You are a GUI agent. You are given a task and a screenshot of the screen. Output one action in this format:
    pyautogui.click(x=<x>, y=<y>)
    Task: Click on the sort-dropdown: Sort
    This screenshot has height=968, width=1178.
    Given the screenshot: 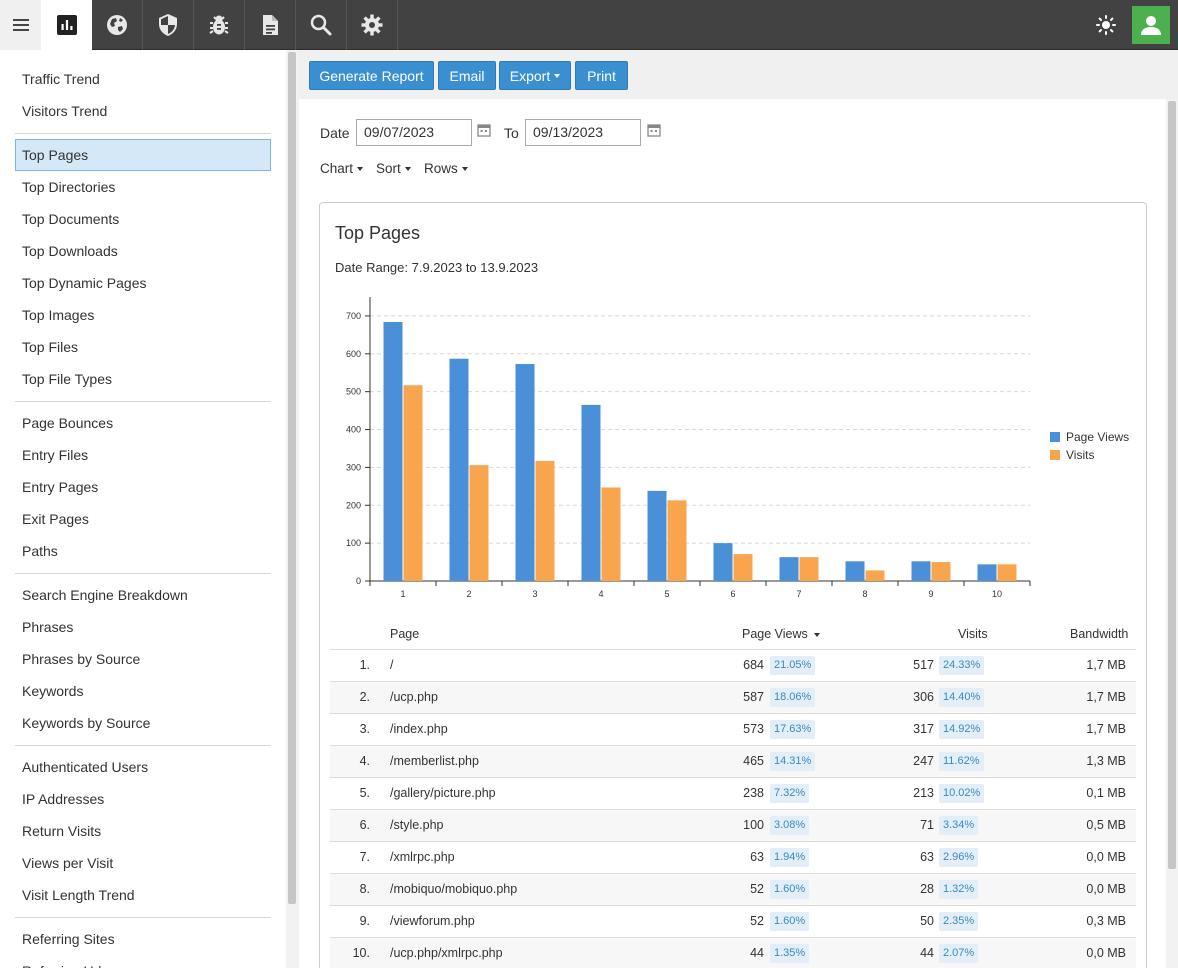 What is the action you would take?
    pyautogui.click(x=393, y=168)
    